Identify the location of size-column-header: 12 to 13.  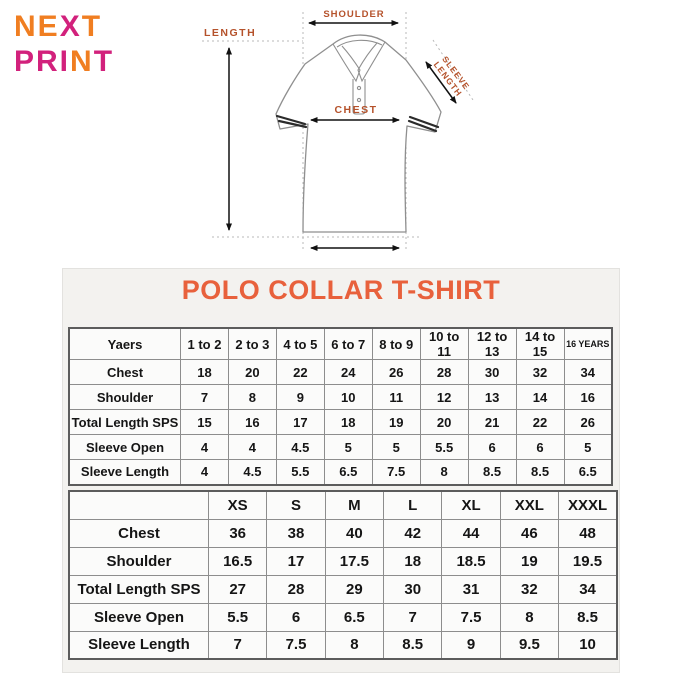
(492, 343).